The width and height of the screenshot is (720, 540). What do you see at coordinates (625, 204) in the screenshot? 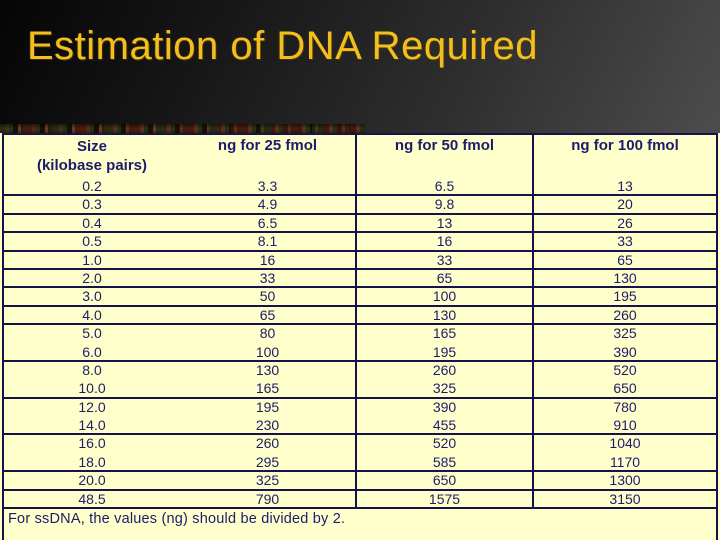
I see `cell-ng100: 20` at bounding box center [625, 204].